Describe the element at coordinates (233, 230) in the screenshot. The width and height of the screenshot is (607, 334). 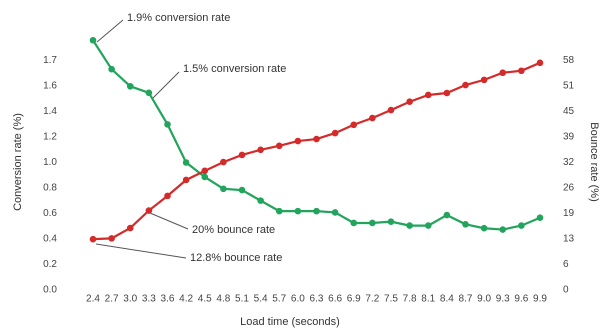
I see `annotation: 20% bounce rate` at that location.